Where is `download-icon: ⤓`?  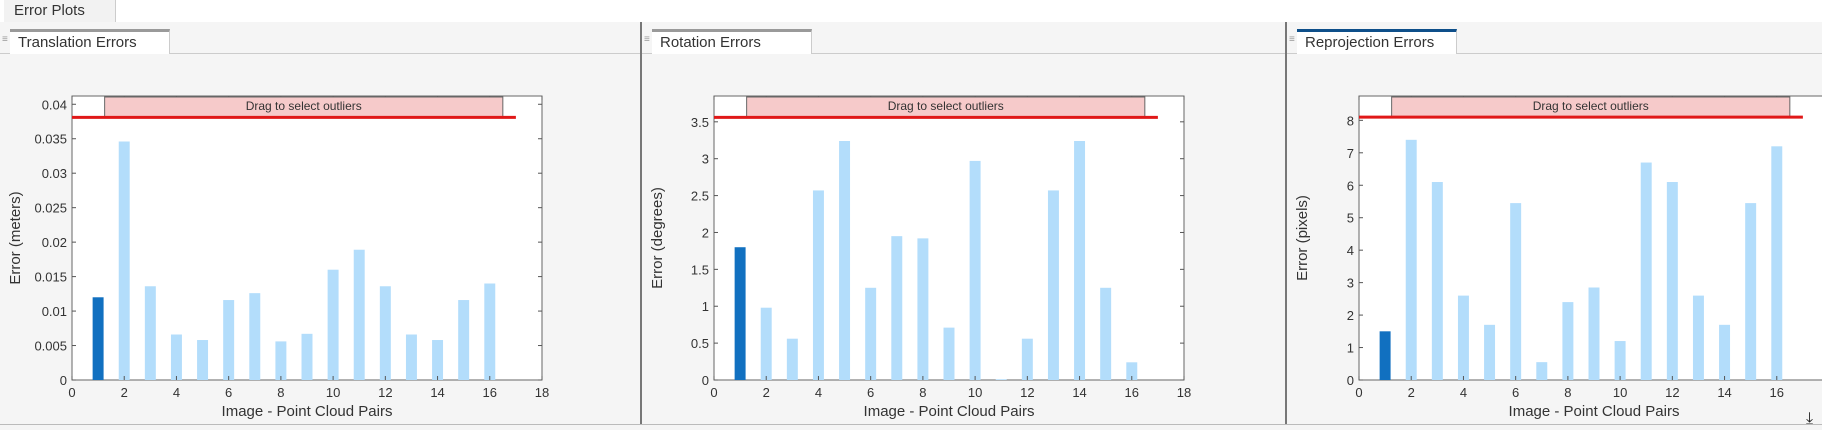 download-icon: ⤓ is located at coordinates (1810, 418).